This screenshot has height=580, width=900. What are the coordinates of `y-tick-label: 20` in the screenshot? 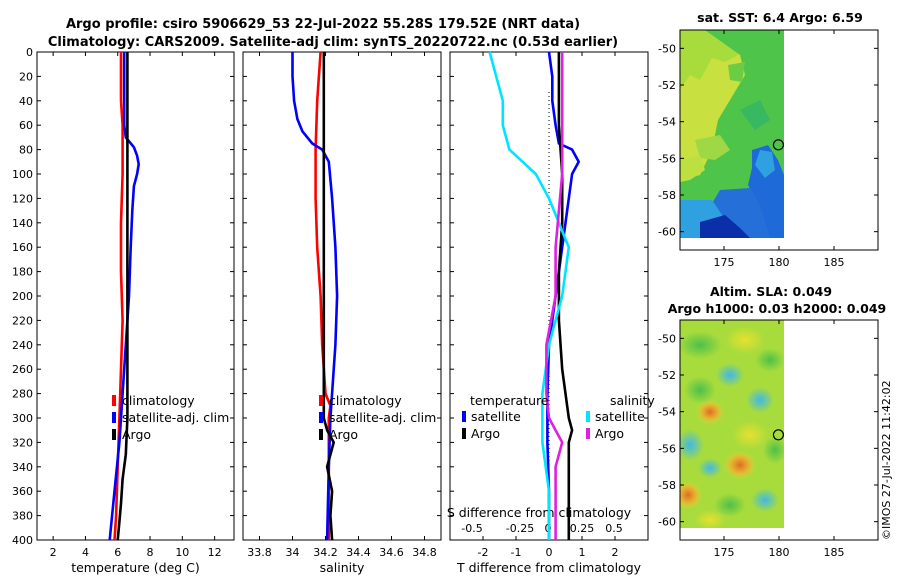 It's located at (26, 76).